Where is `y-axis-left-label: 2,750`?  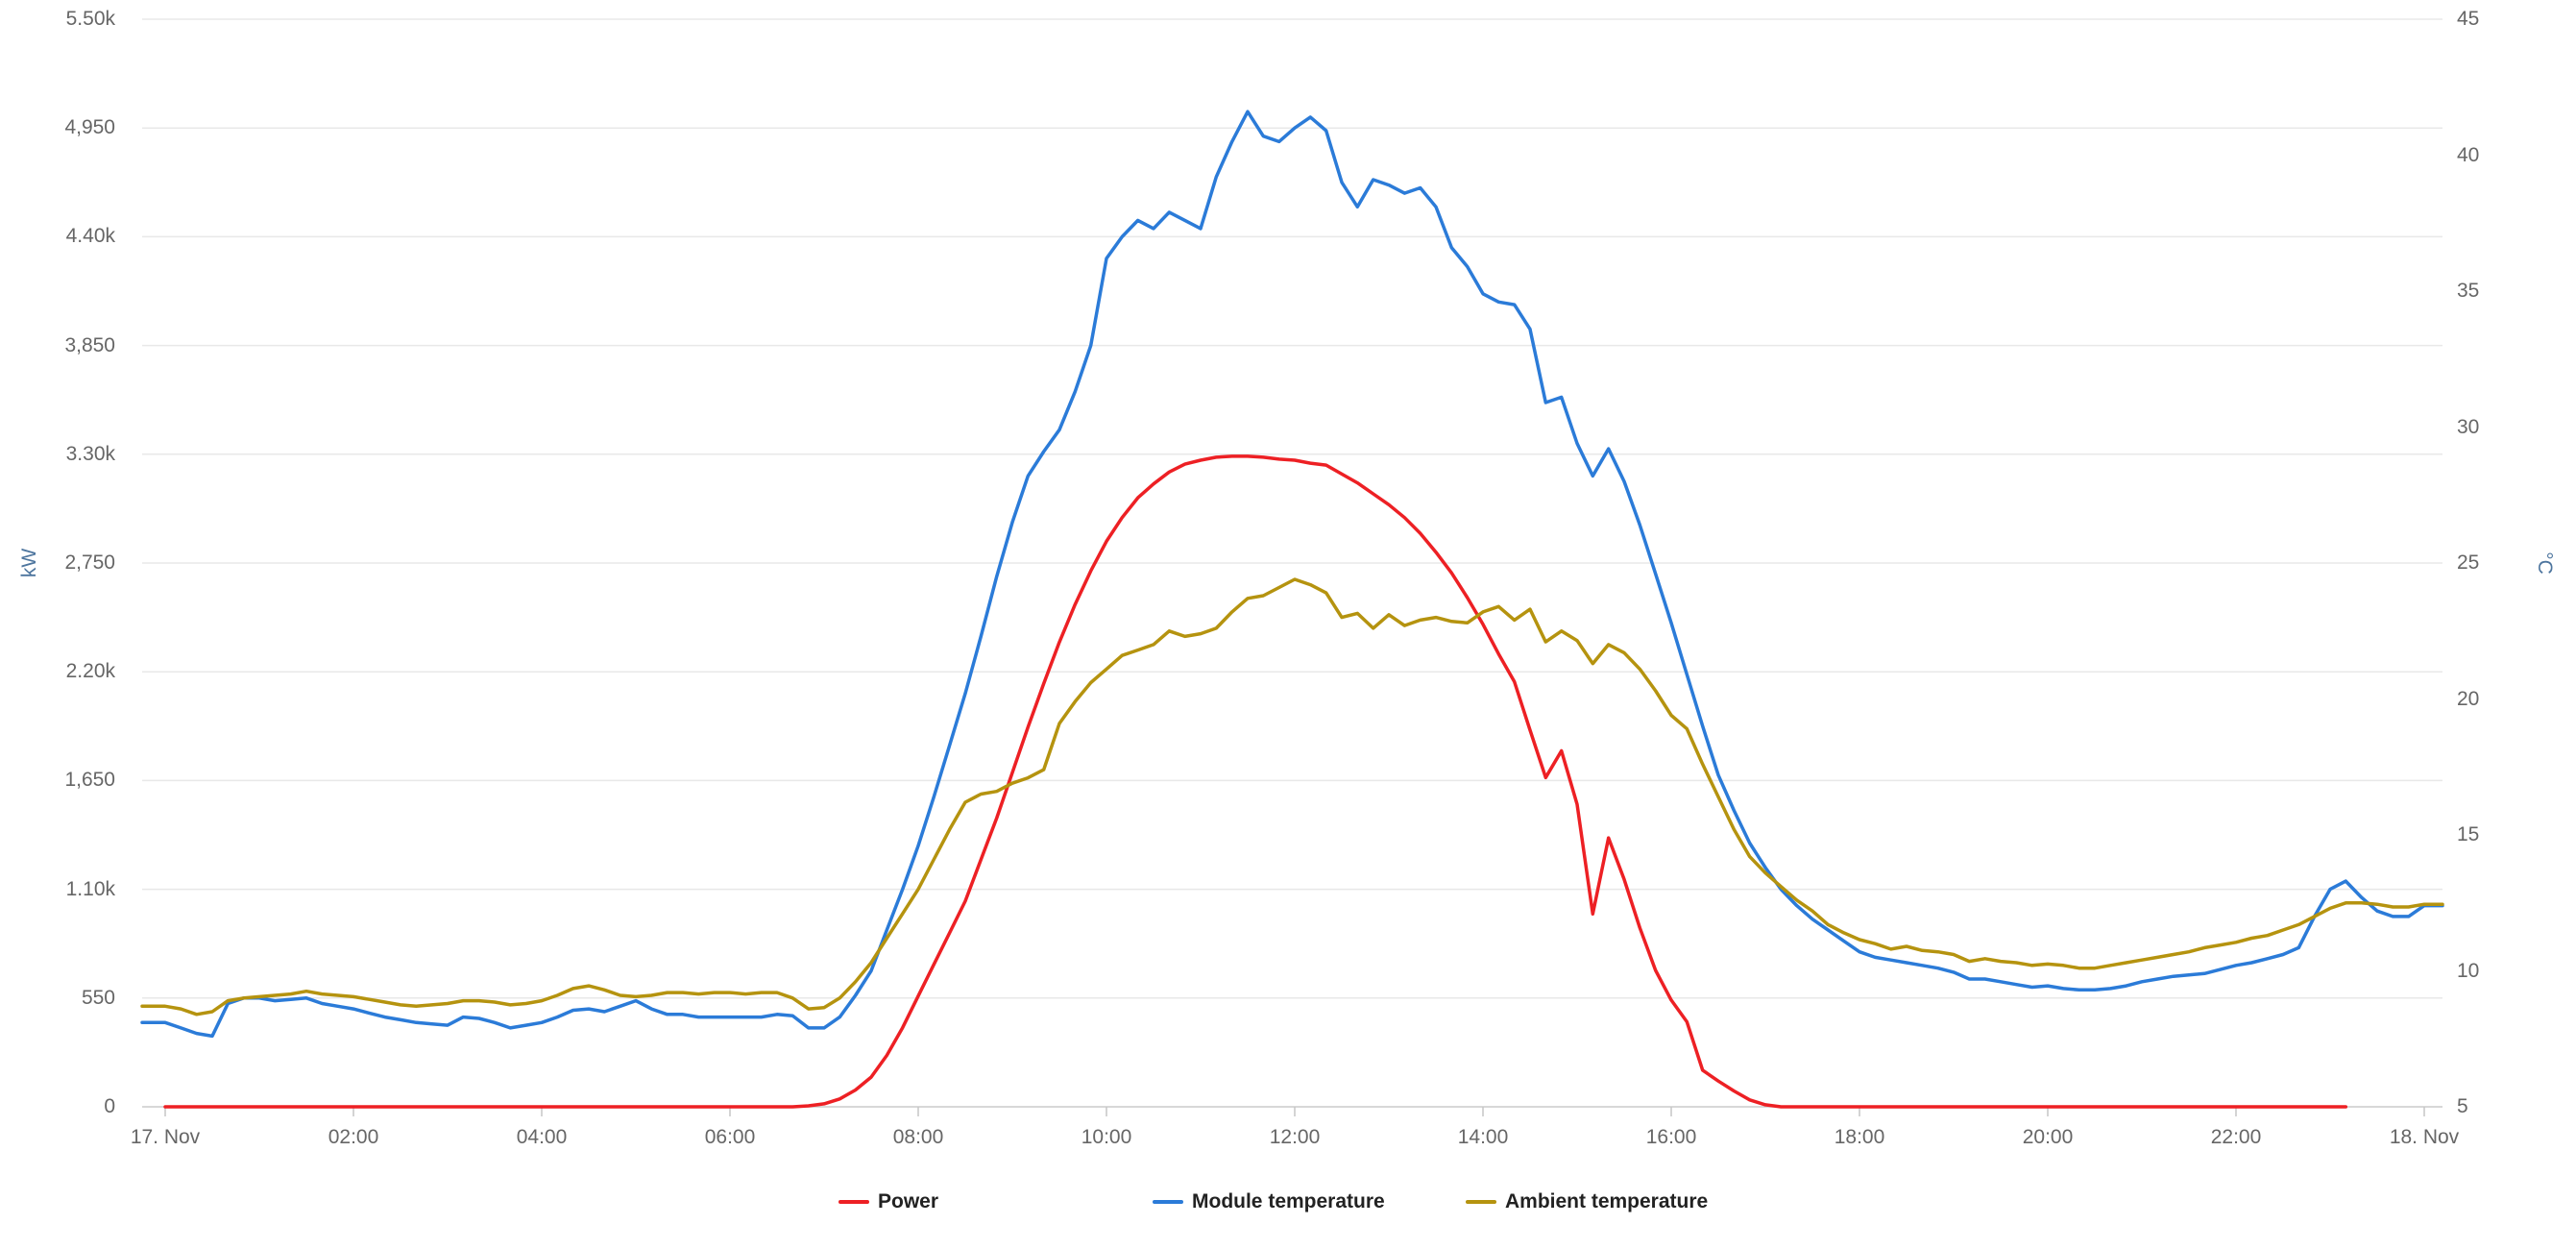
y-axis-left-label: 2,750 is located at coordinates (89, 562).